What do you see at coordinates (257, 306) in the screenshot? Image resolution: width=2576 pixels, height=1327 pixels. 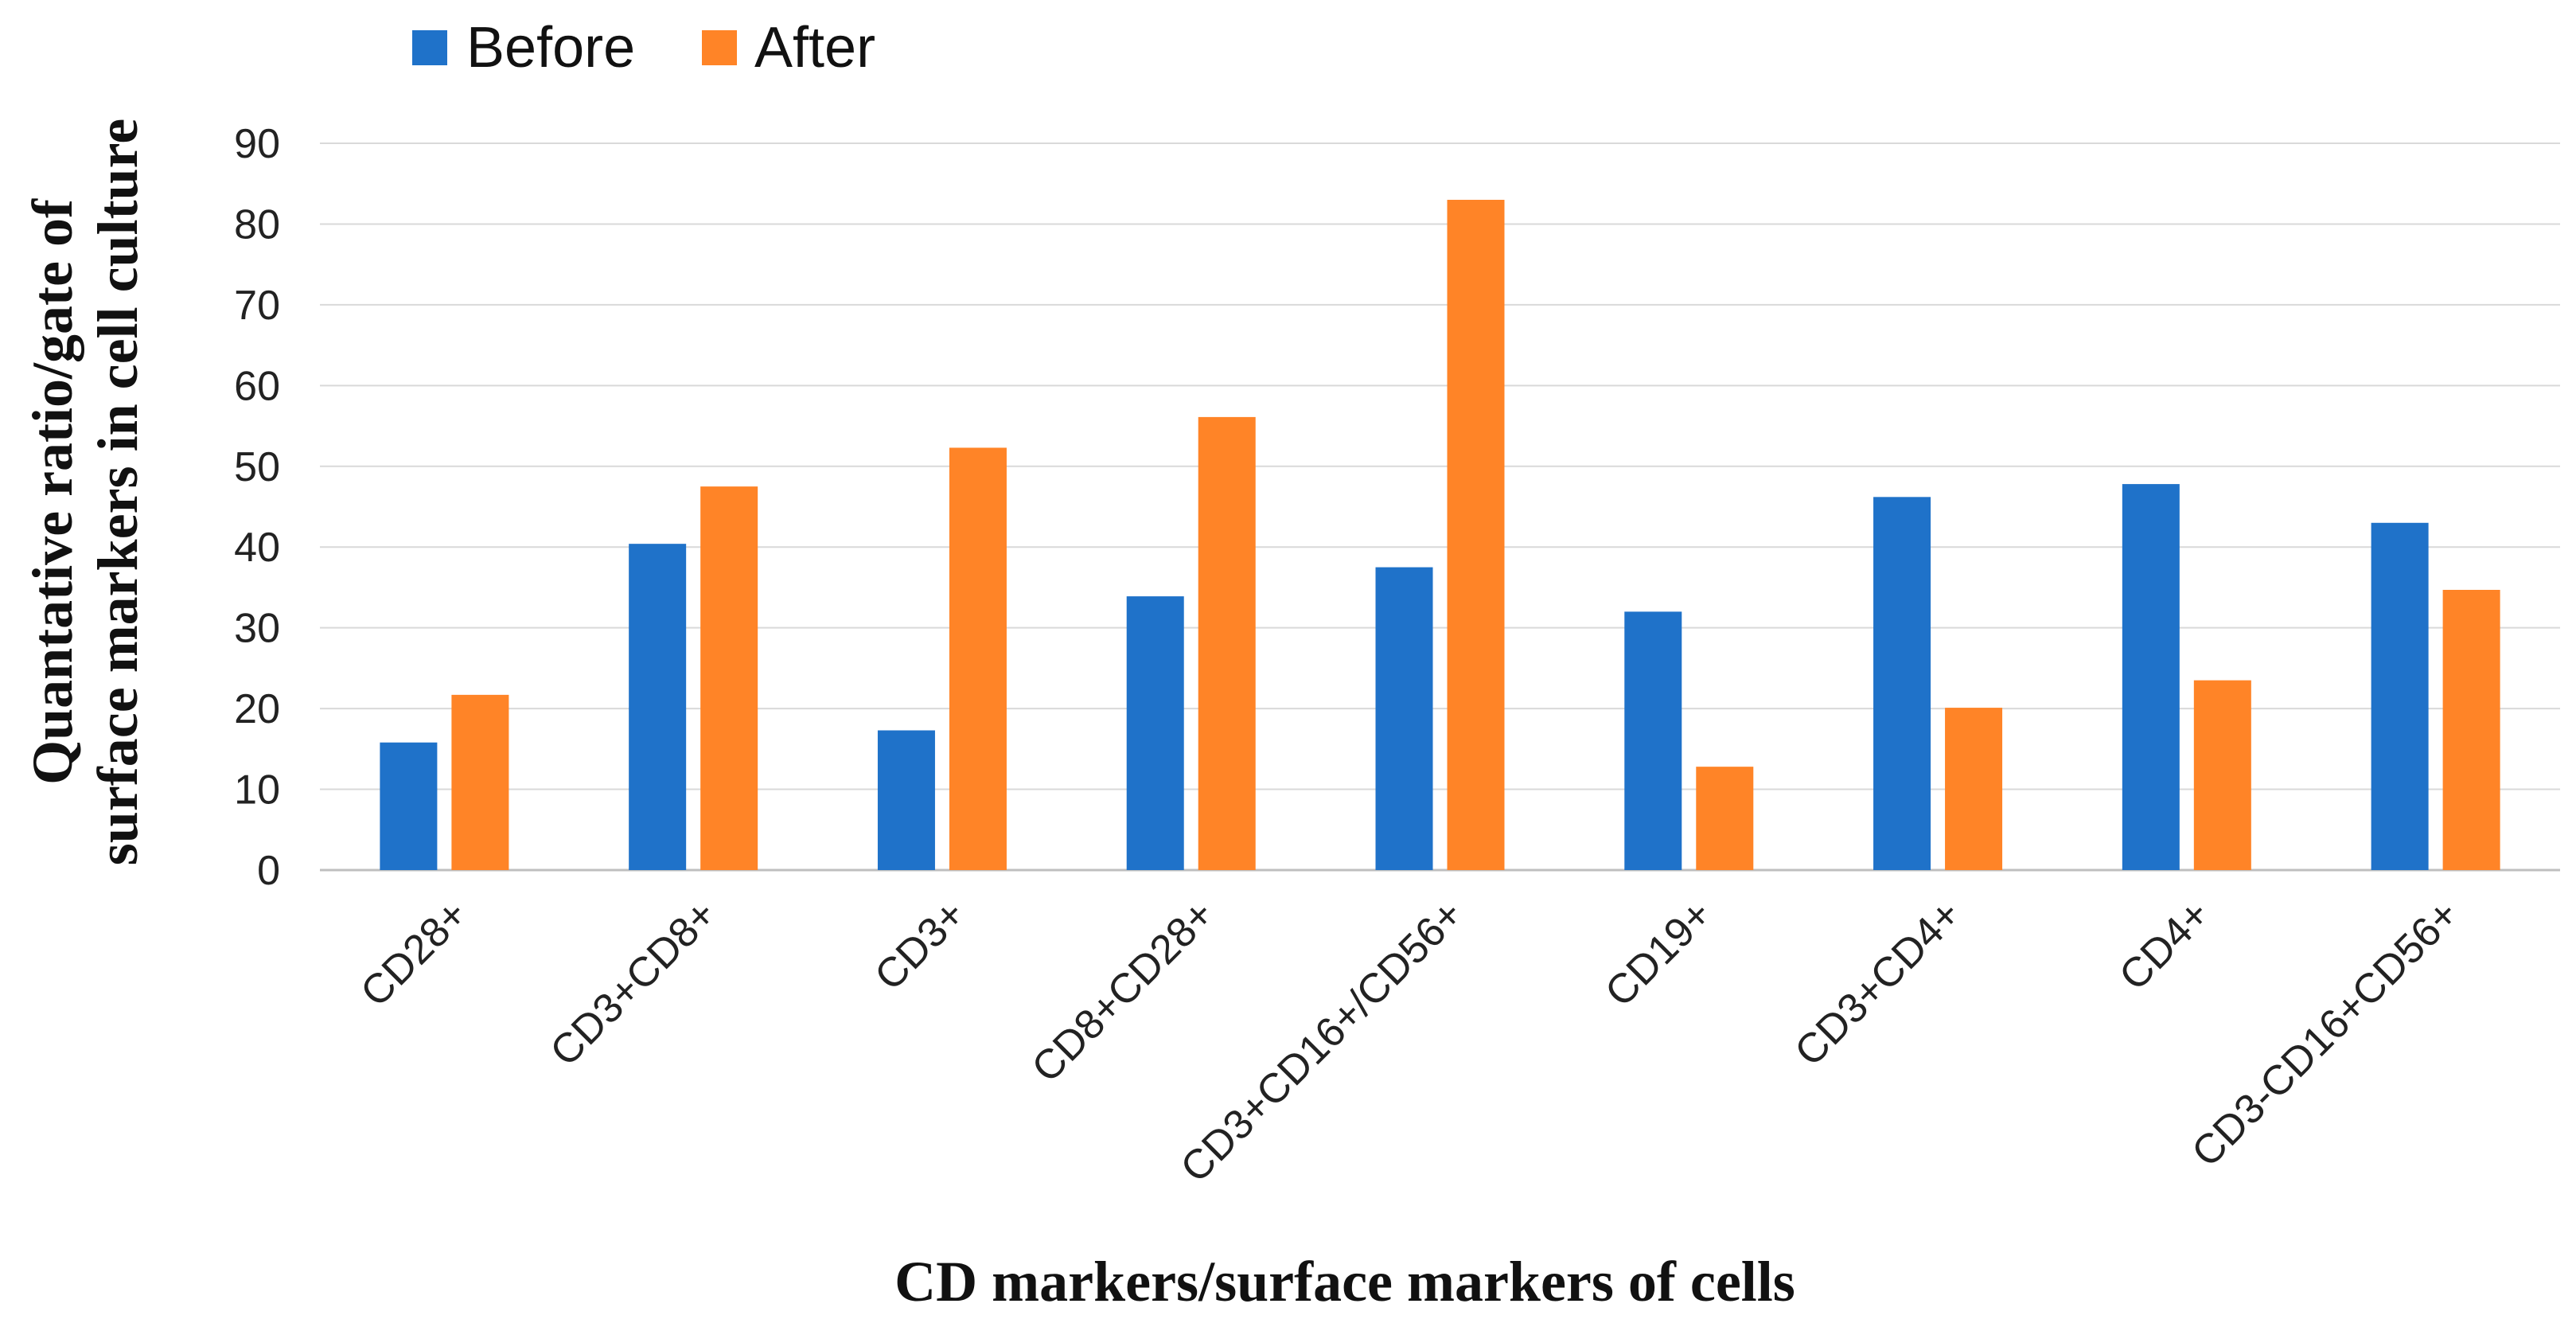 I see `y-tick-label: 70` at bounding box center [257, 306].